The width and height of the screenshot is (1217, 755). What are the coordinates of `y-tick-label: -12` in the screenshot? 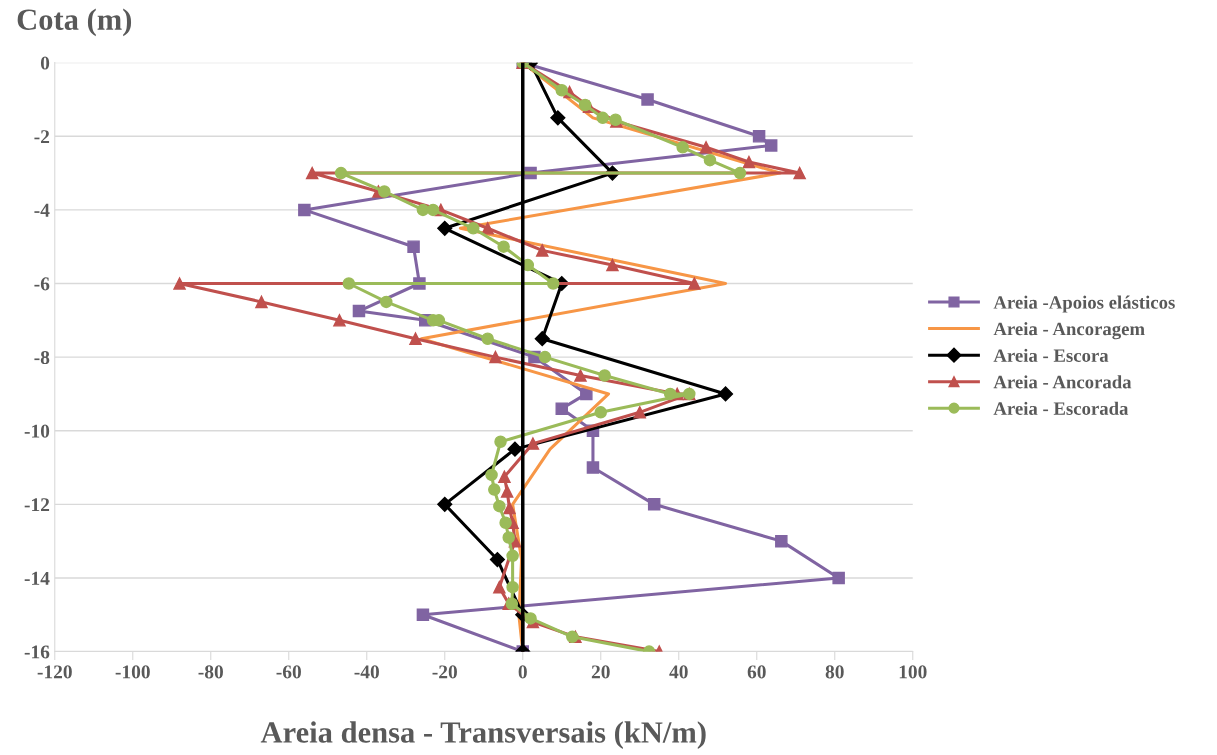 It's located at (37, 505).